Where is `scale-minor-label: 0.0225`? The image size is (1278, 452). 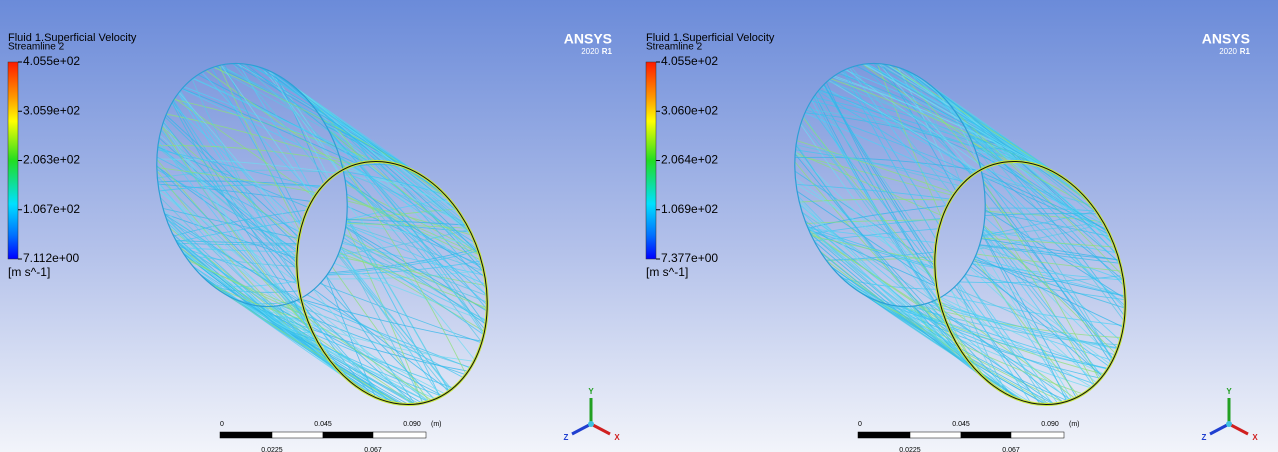
scale-minor-label: 0.0225 is located at coordinates (272, 449).